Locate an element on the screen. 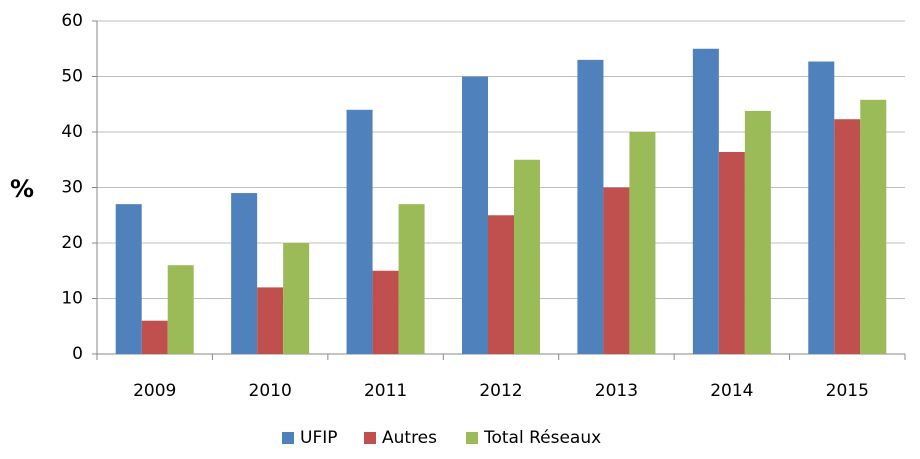 Image resolution: width=920 pixels, height=459 pixels. y-axis-label: % is located at coordinates (22, 189).